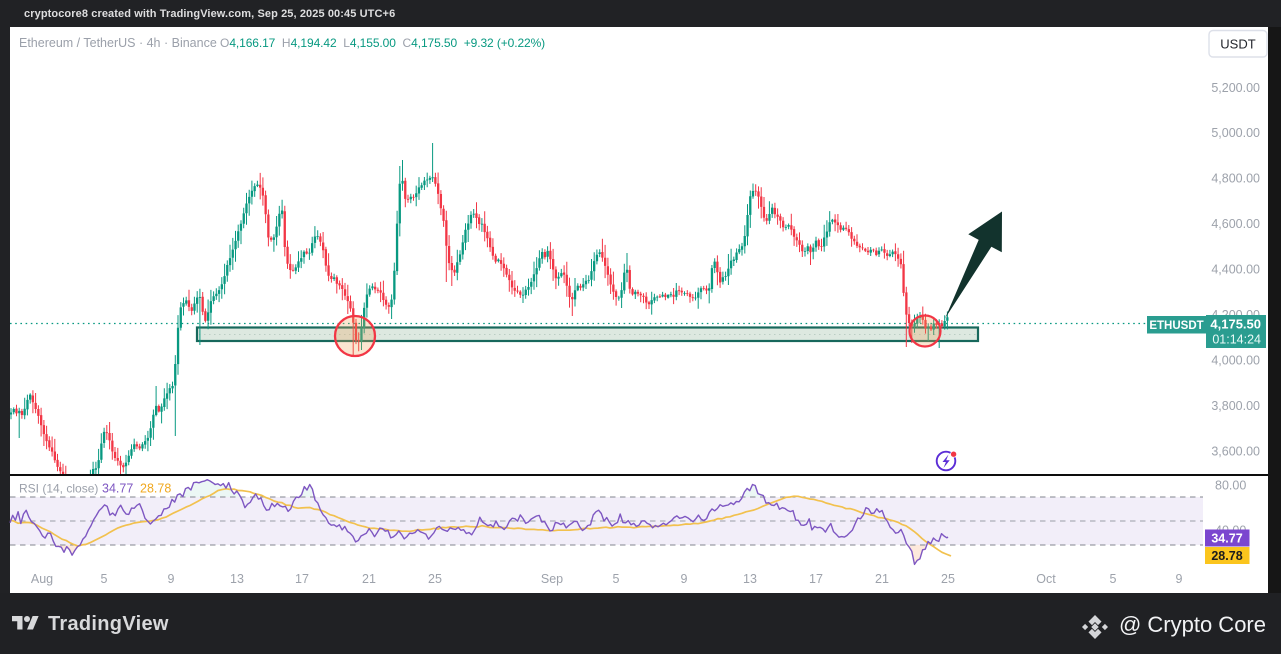 The image size is (1281, 654). I want to click on svg-text: USDT, so click(1237, 44).